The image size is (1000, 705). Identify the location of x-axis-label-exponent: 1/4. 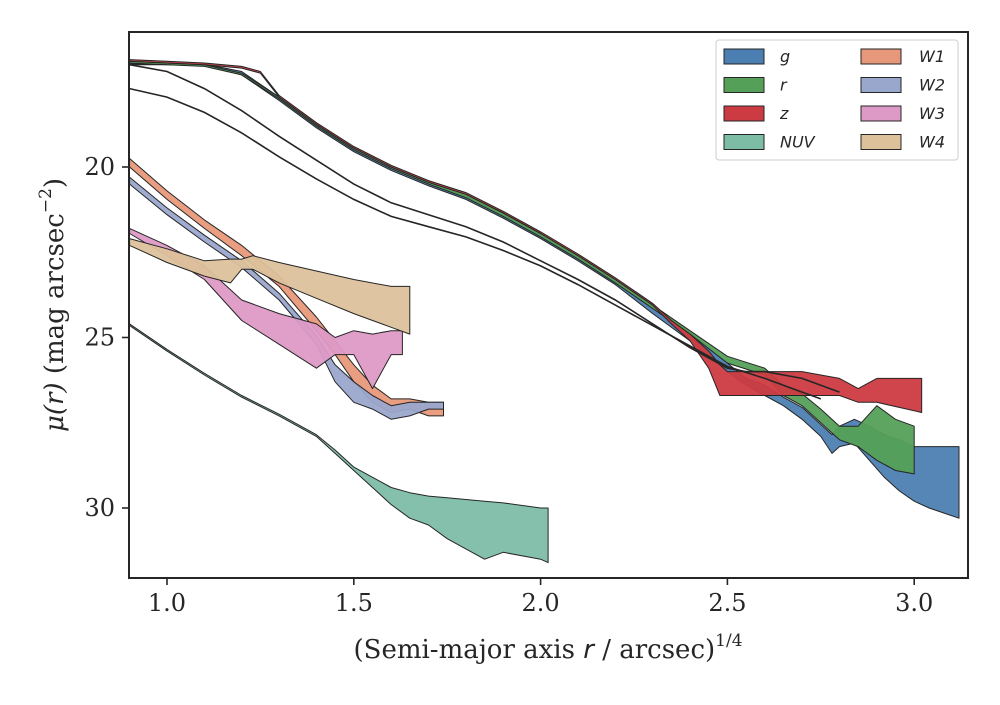
(728, 641).